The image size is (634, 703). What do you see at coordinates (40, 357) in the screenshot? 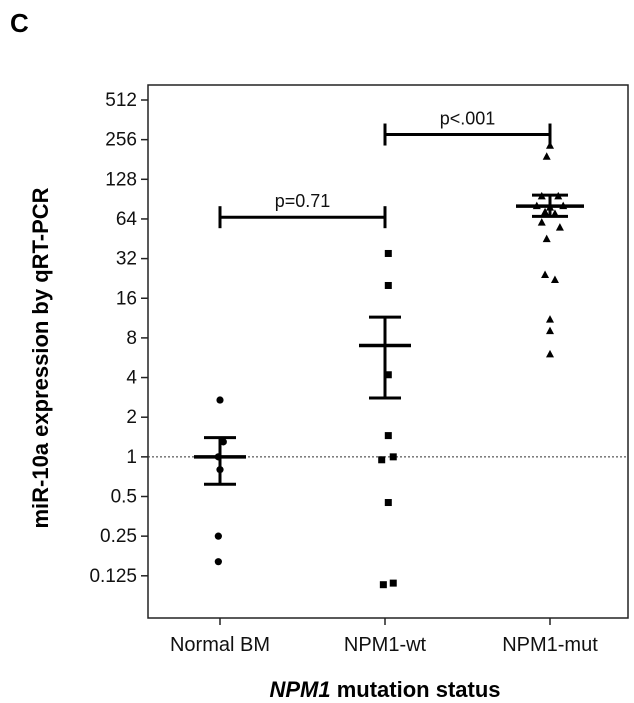
I see `y-axis-title: miR-10a expression by qRT-PCR` at bounding box center [40, 357].